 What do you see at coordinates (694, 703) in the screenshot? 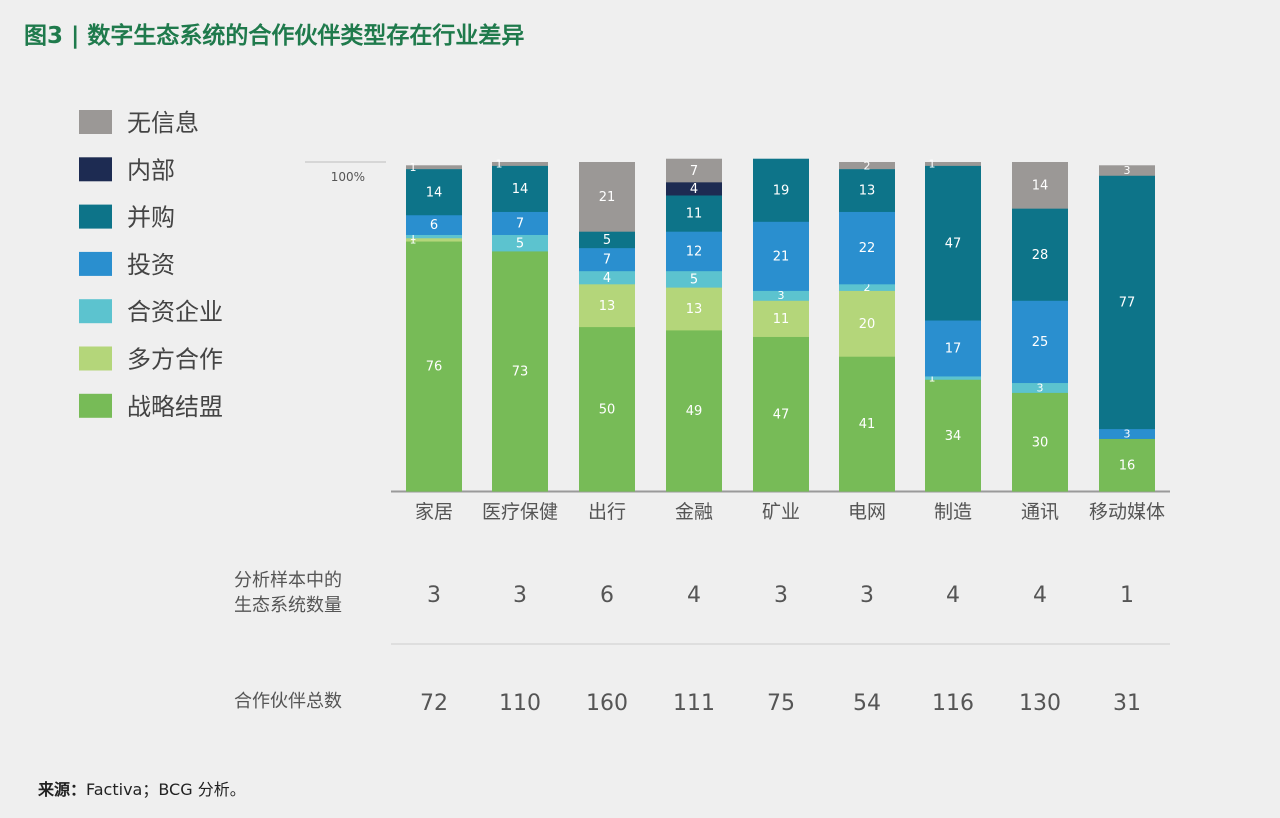
I see `table-cell: 111` at bounding box center [694, 703].